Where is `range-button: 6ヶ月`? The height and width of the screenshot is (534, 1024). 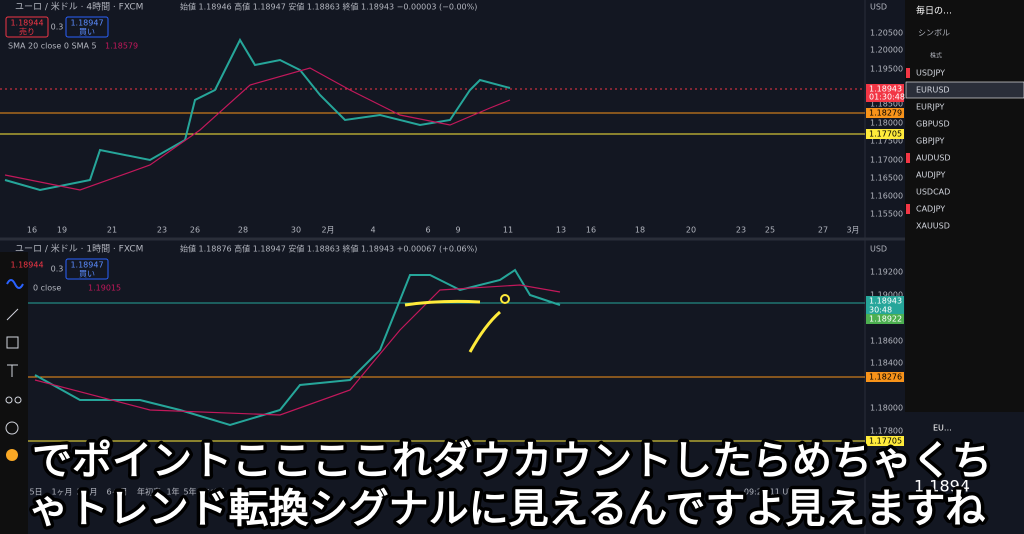 range-button: 6ヶ月 is located at coordinates (116, 492).